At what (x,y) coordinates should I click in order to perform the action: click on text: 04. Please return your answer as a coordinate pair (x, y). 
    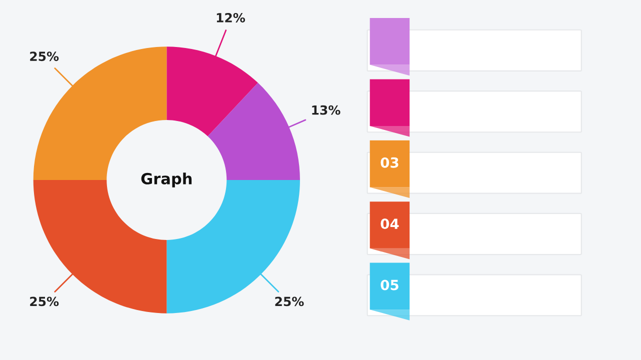
    Looking at the image, I should click on (389, 224).